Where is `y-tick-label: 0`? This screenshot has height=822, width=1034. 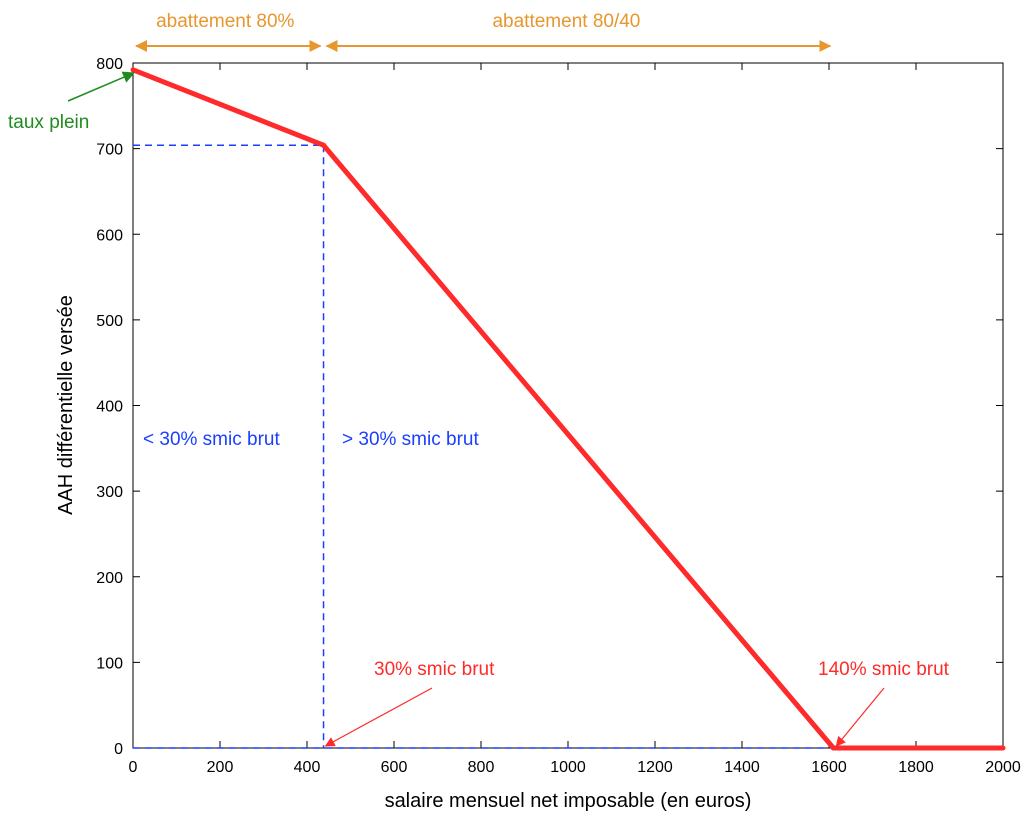
y-tick-label: 0 is located at coordinates (118, 749).